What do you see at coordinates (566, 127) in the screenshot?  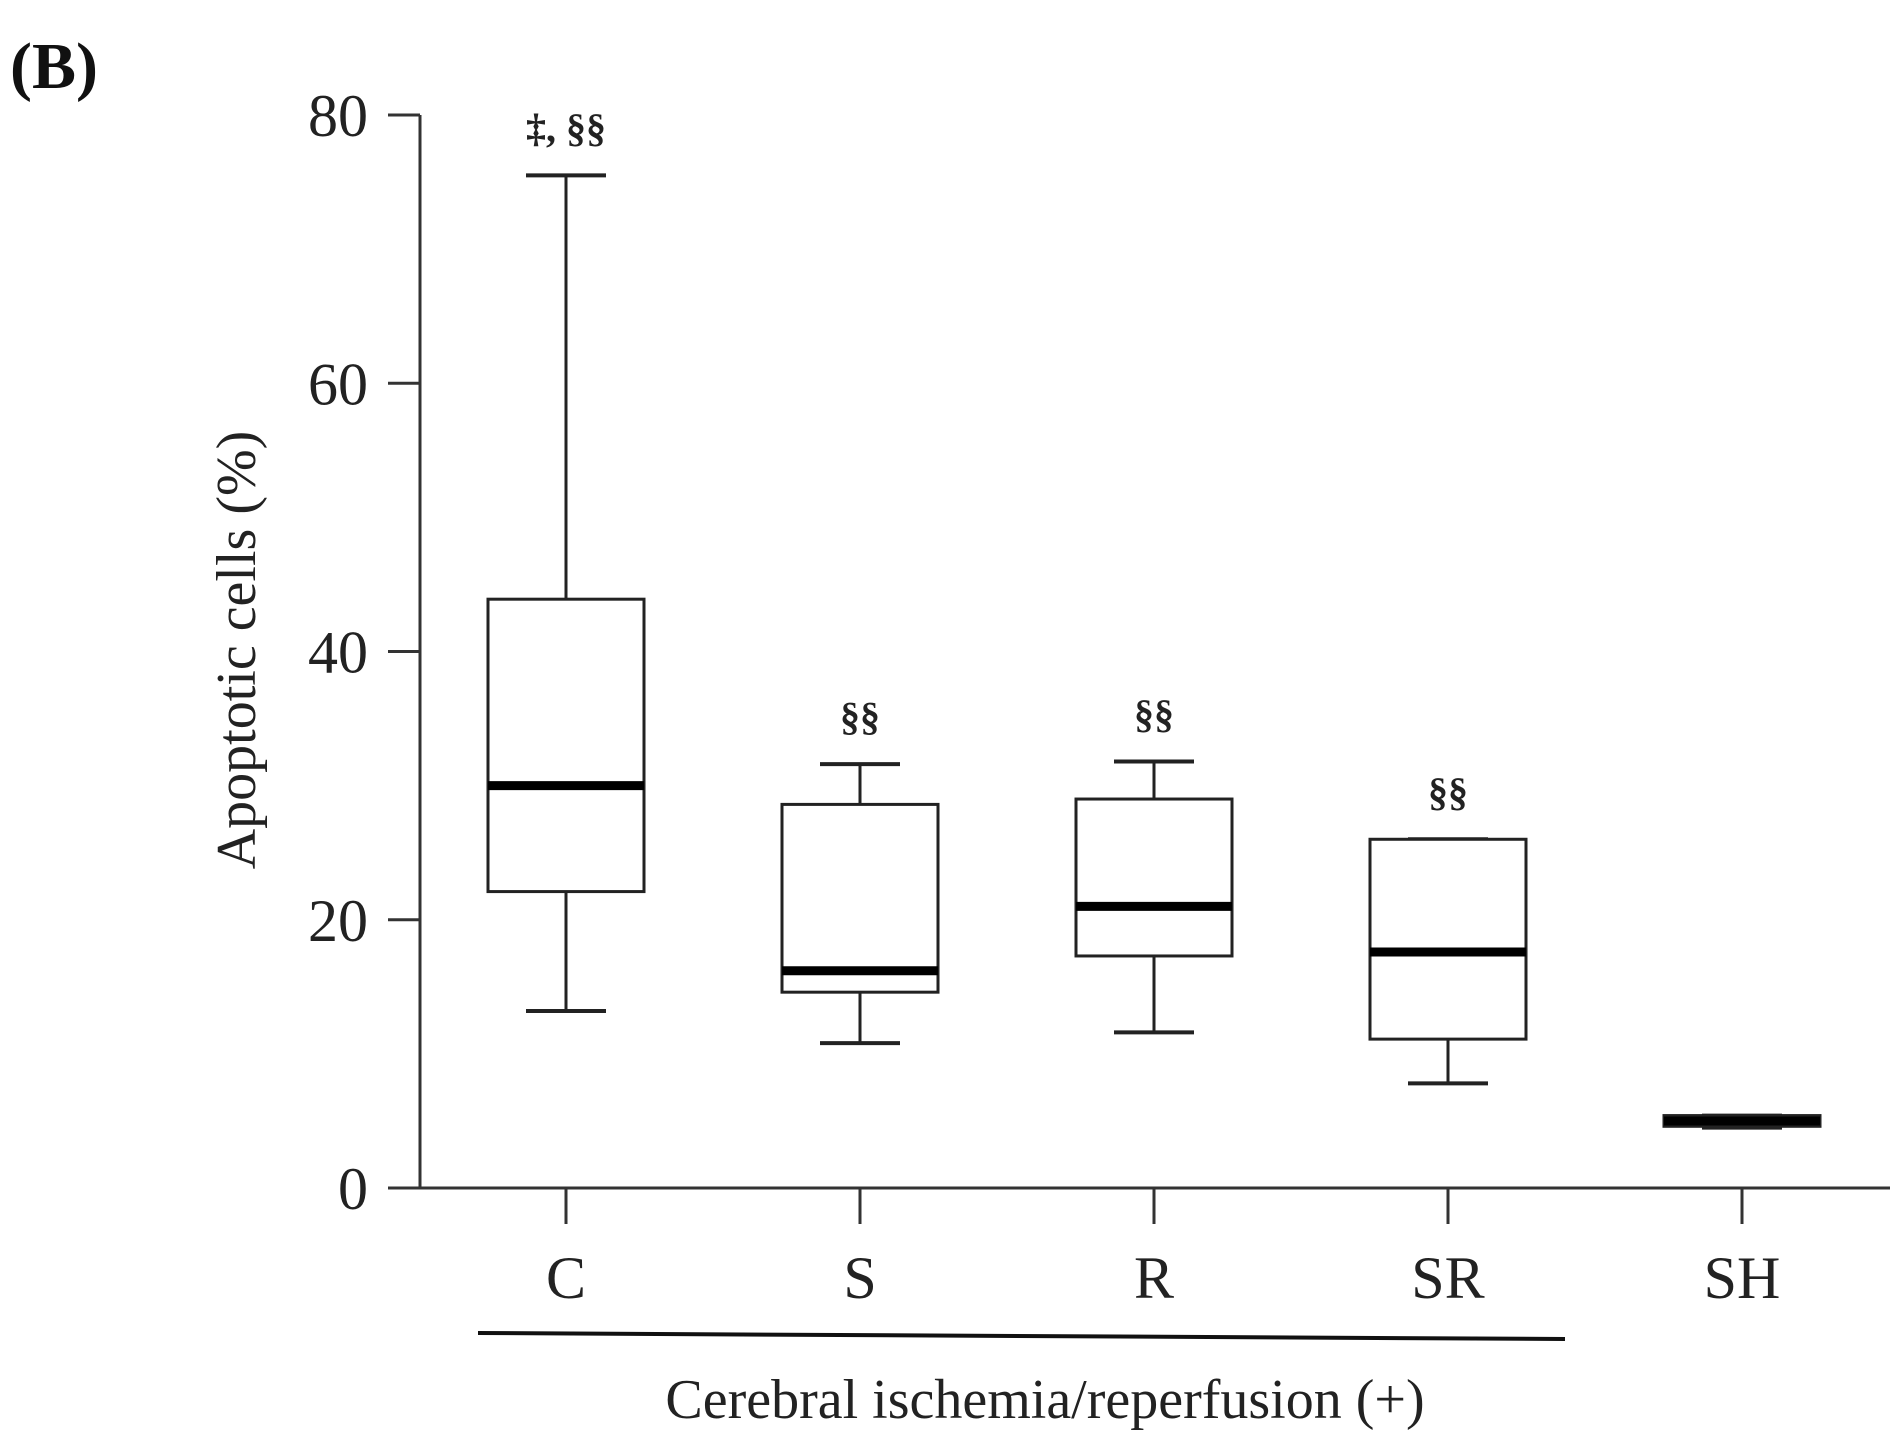 I see `significance-annotation: ‡, §§` at bounding box center [566, 127].